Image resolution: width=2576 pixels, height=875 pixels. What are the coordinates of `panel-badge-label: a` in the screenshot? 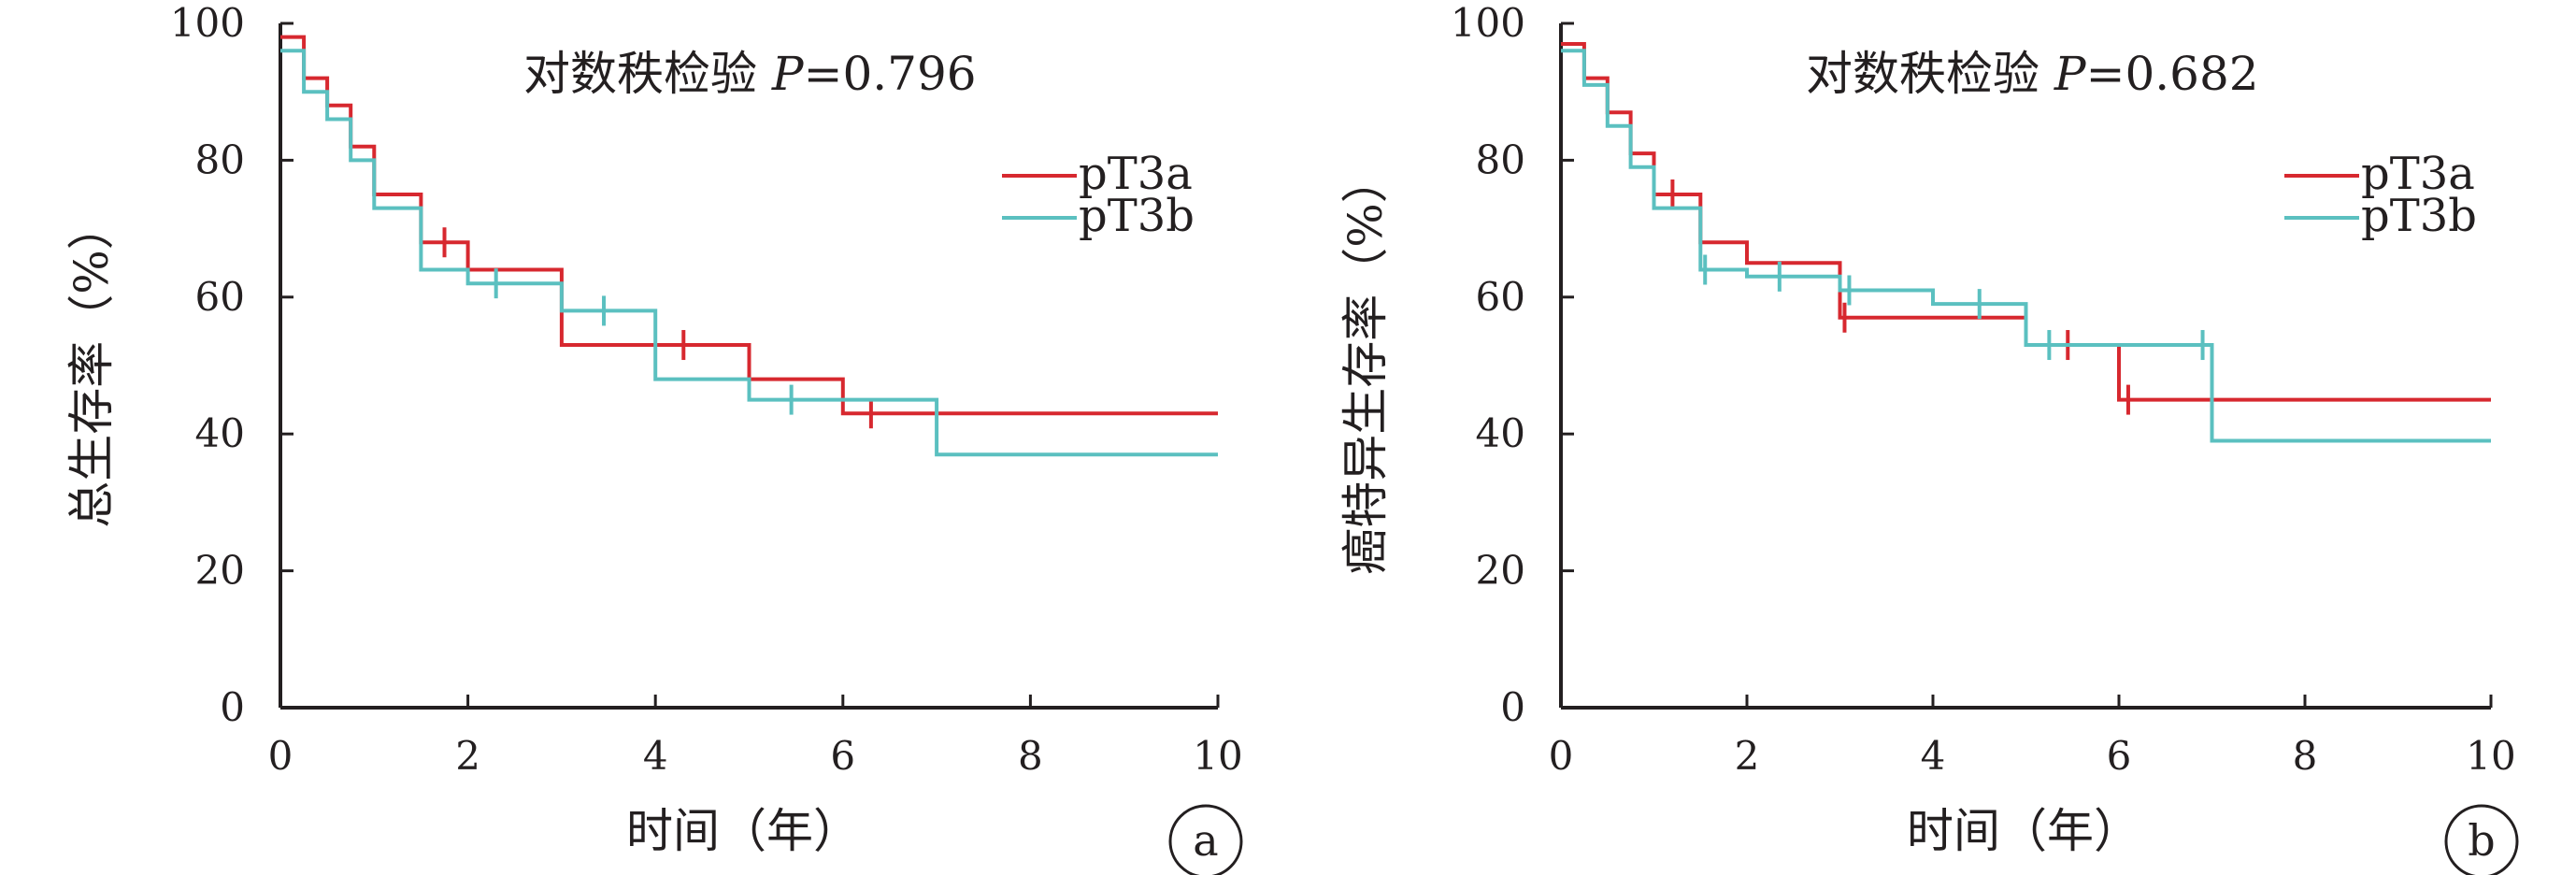 It's located at (1205, 840).